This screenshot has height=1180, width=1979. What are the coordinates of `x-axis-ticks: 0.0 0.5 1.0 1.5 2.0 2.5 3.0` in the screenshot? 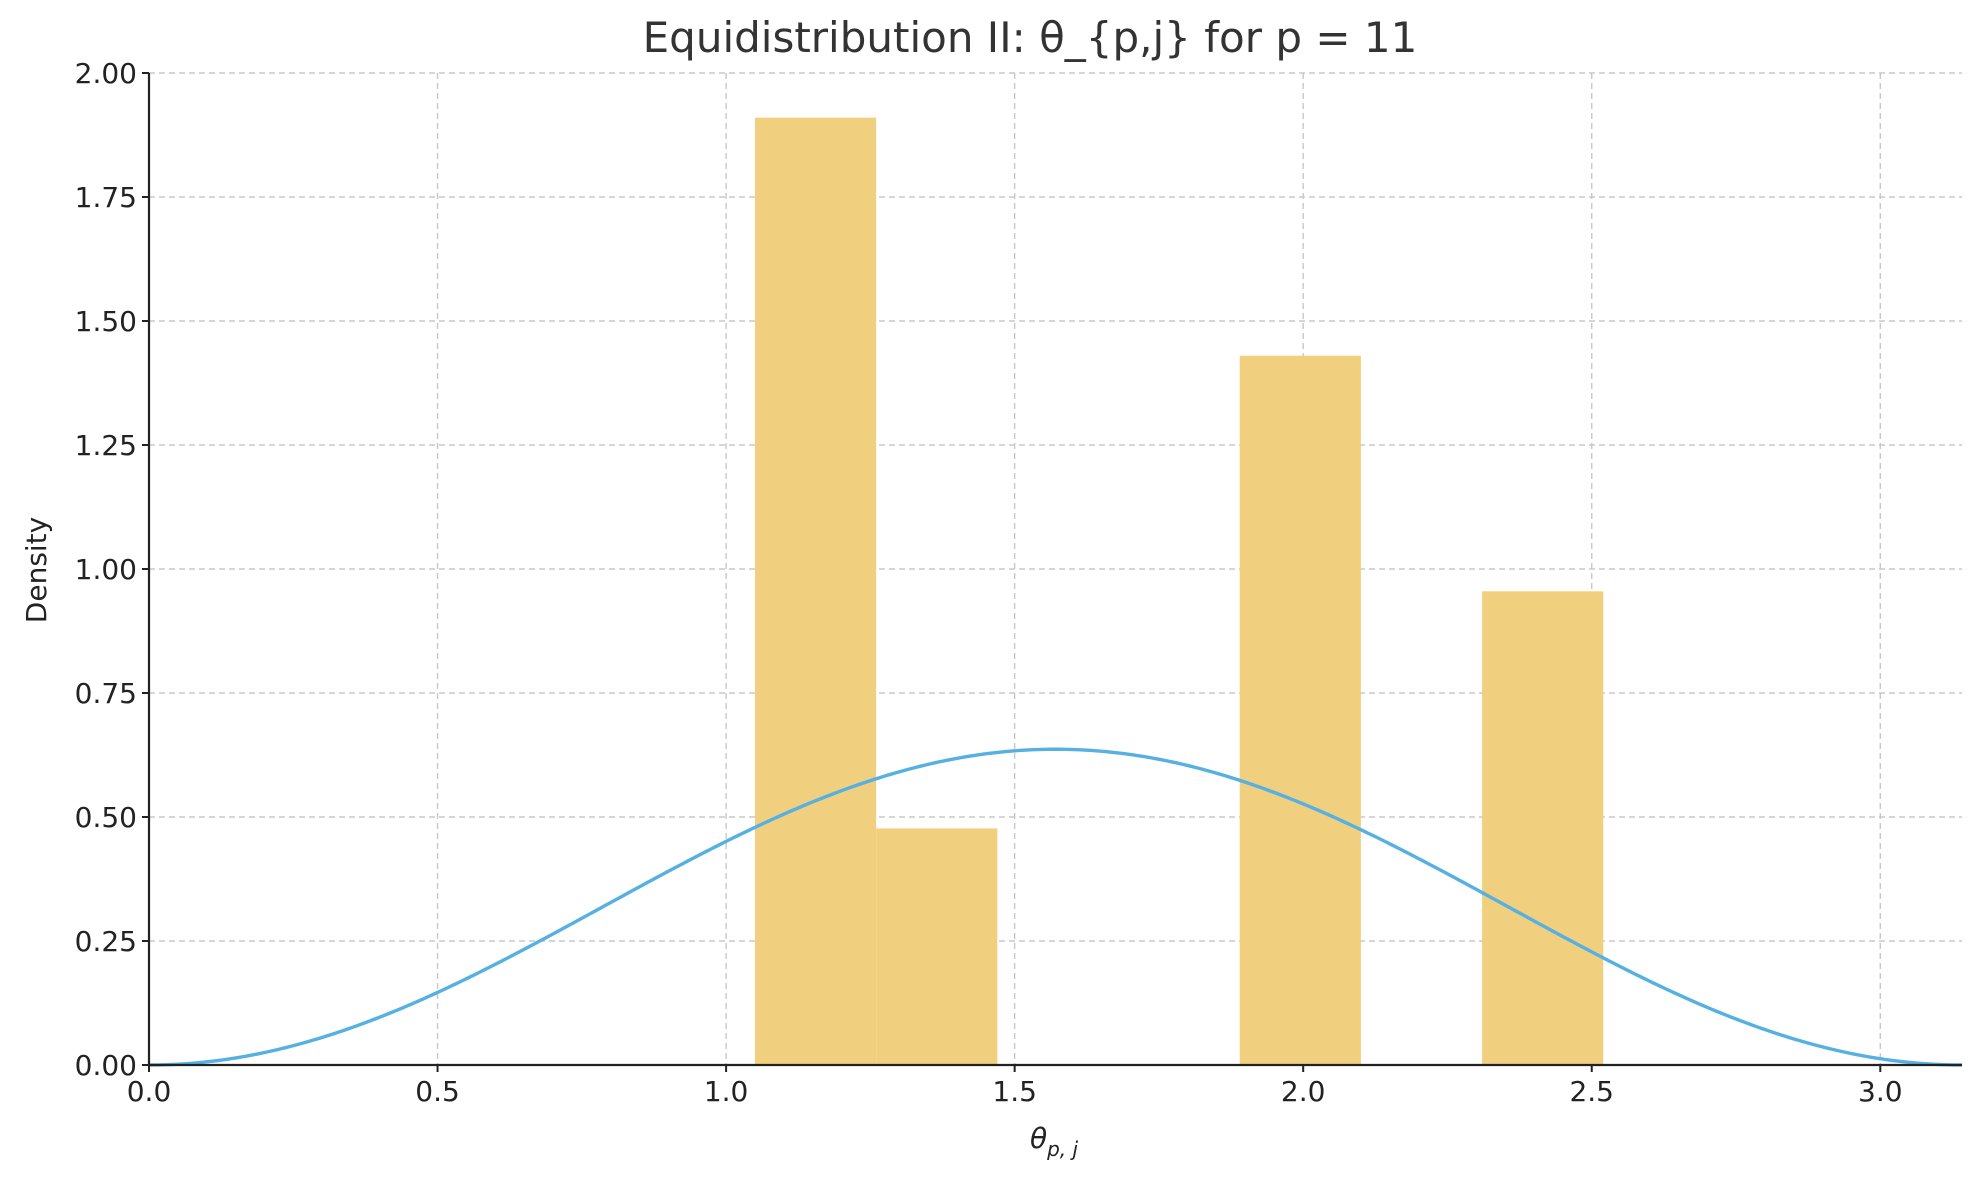 It's located at (1015, 1086).